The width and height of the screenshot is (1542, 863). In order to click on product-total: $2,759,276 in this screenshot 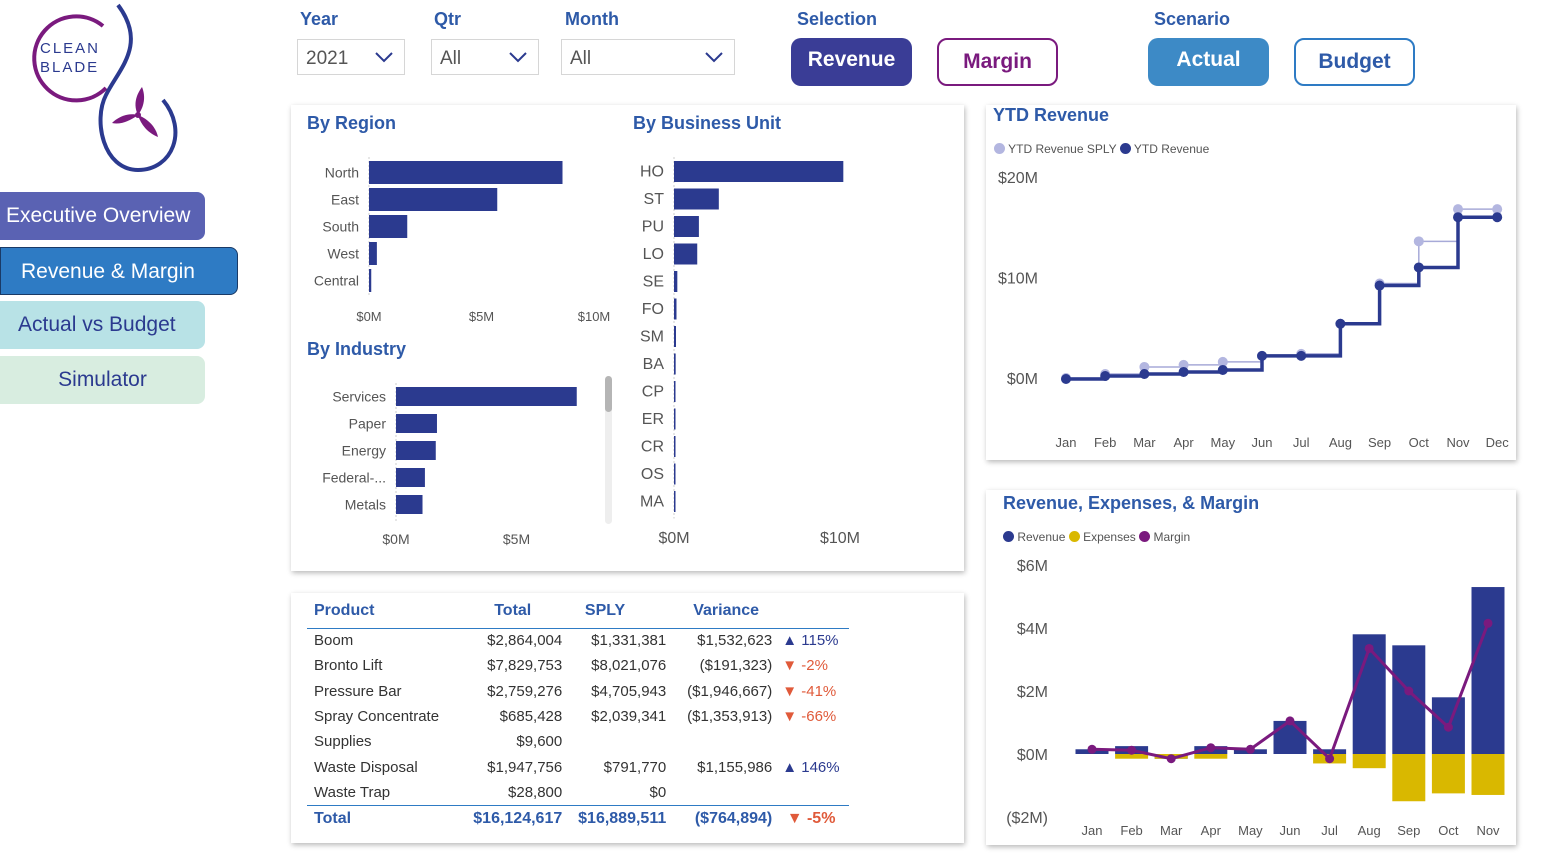, I will do `click(525, 691)`.